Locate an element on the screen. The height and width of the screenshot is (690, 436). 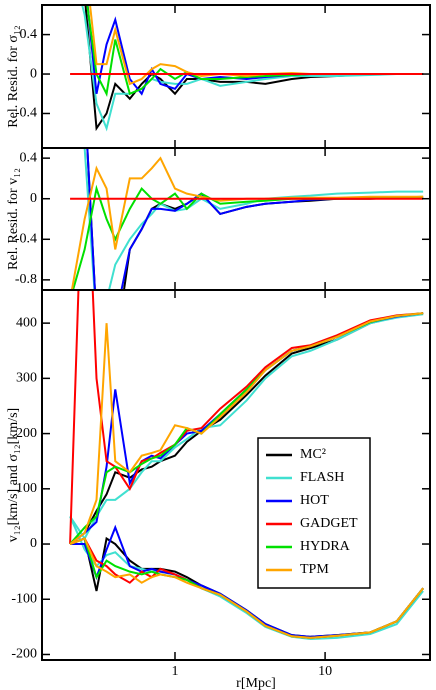
legend-label: GADGET is located at coordinates (329, 523).